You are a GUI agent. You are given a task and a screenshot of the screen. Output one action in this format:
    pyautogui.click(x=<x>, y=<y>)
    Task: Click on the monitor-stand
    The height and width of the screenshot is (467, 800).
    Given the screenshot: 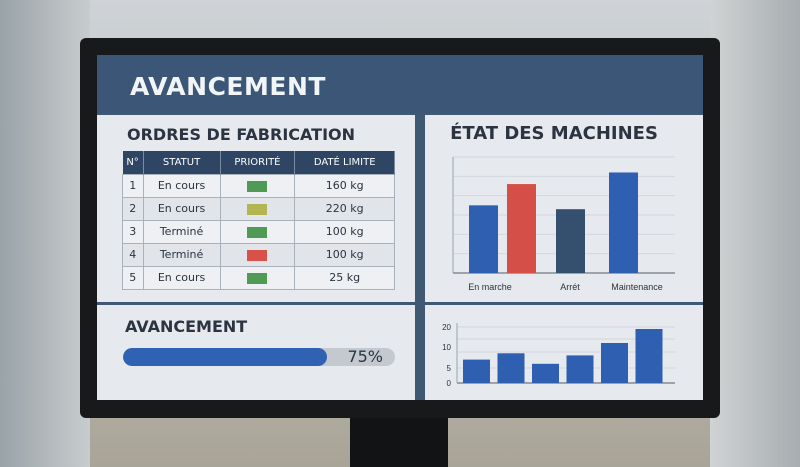 What is the action you would take?
    pyautogui.click(x=399, y=442)
    